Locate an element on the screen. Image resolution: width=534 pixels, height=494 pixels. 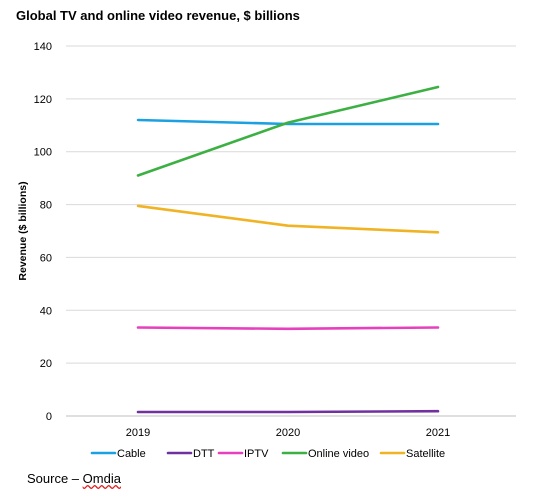
legend-label-cable: Cable is located at coordinates (131, 454).